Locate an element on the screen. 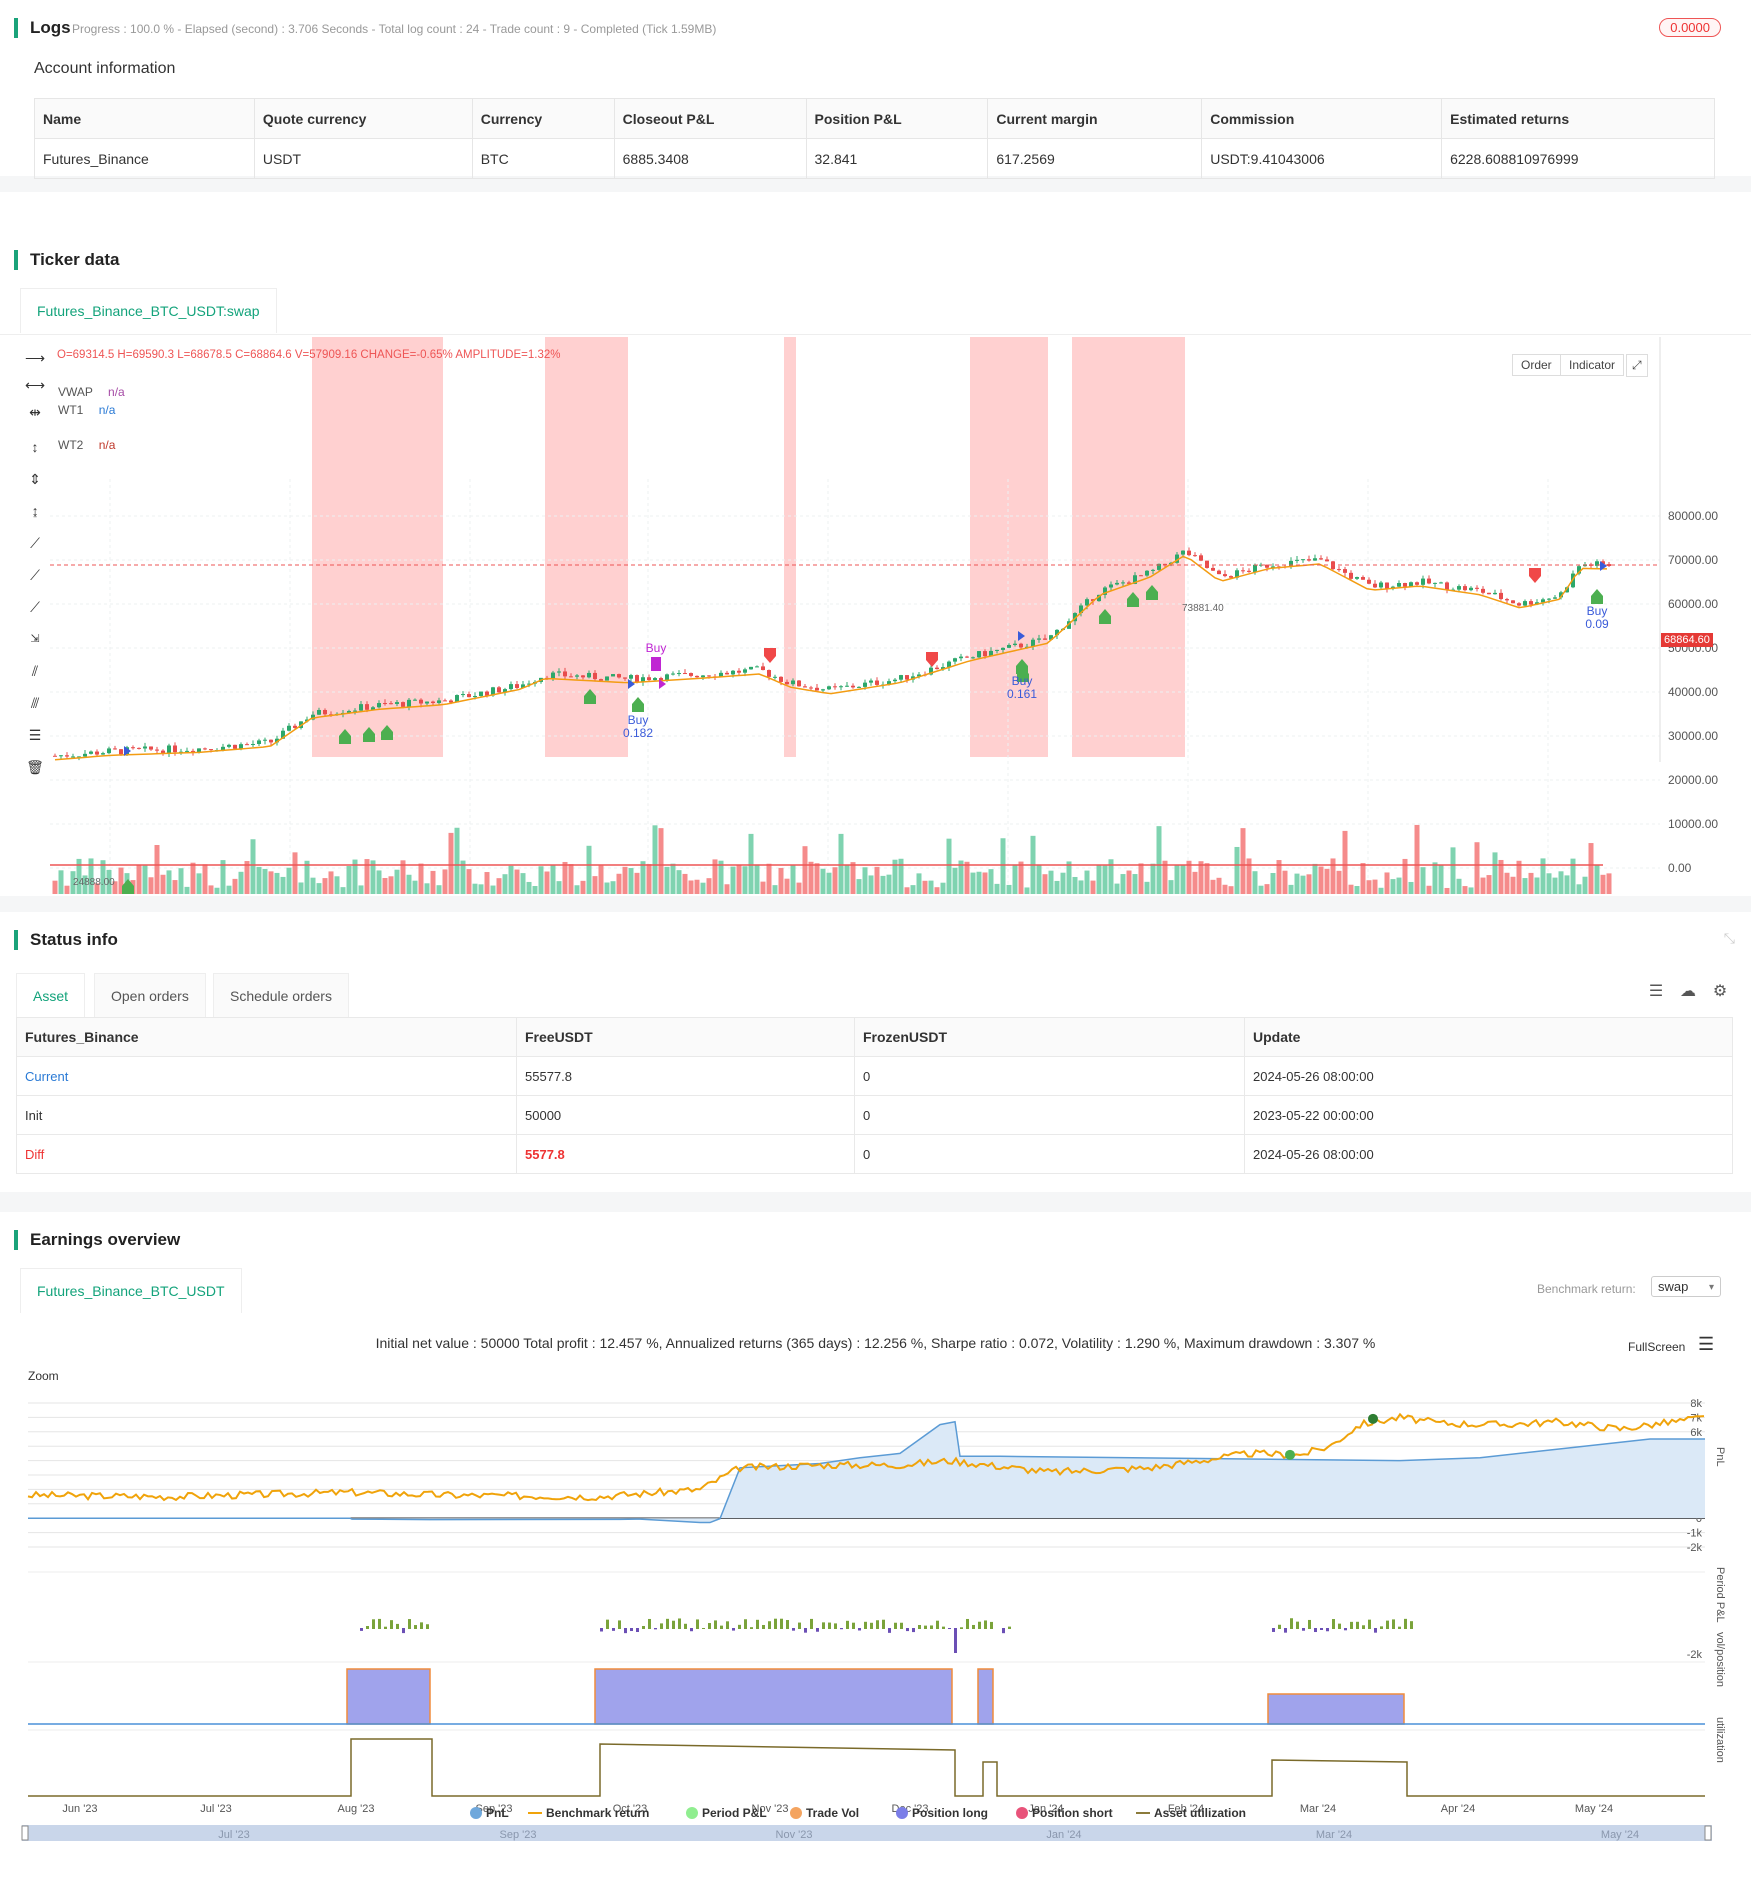 This screenshot has height=1891, width=1751. sell-flag-marker is located at coordinates (656, 664).